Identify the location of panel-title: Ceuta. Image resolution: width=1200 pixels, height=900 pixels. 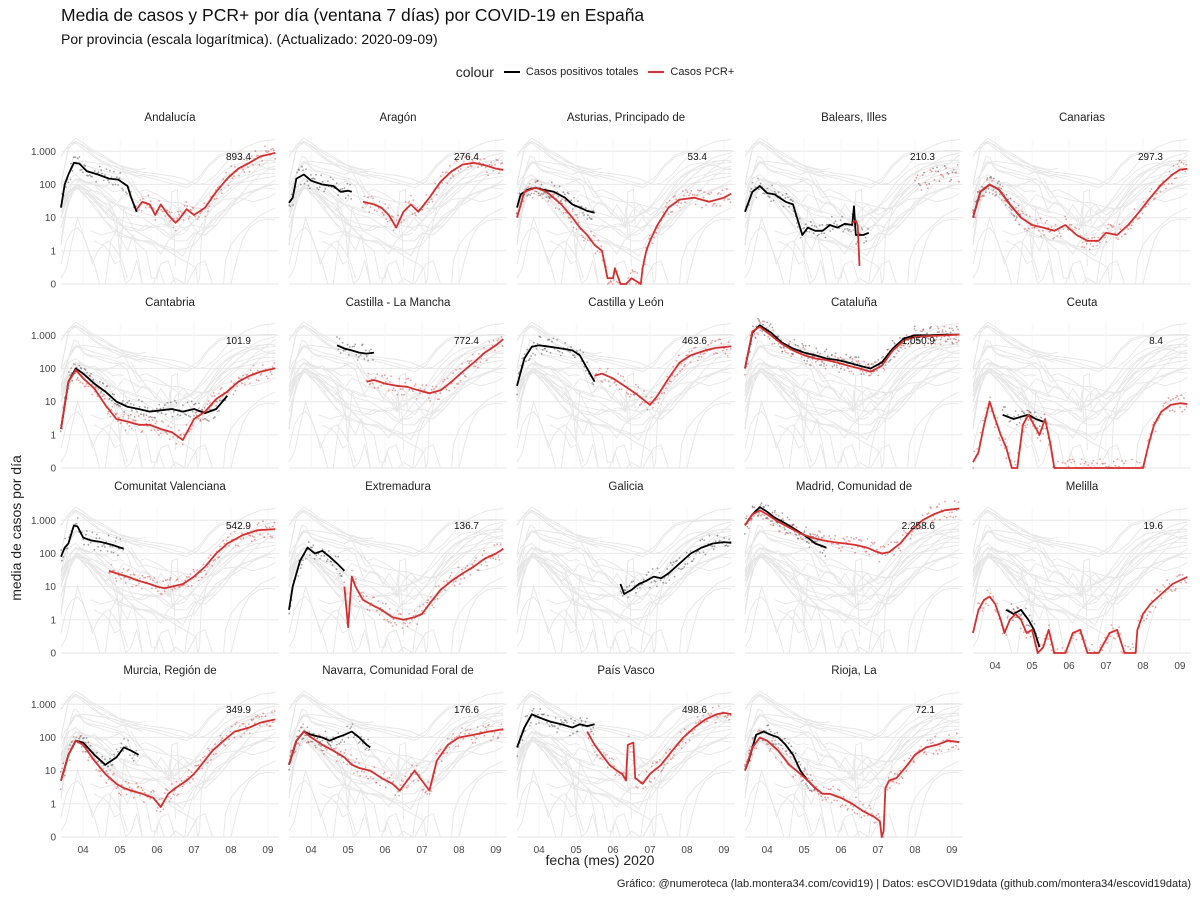
(1082, 303).